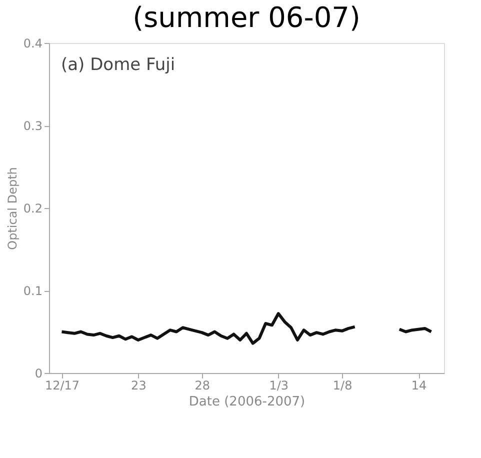 Image resolution: width=481 pixels, height=458 pixels. Describe the element at coordinates (32, 291) in the screenshot. I see `y-tick-label: 0.1` at that location.